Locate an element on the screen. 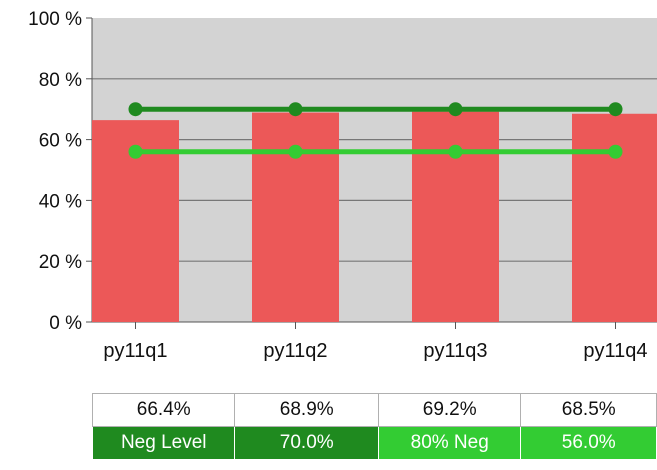  legend-neg-level-value: 70.0% is located at coordinates (306, 443).